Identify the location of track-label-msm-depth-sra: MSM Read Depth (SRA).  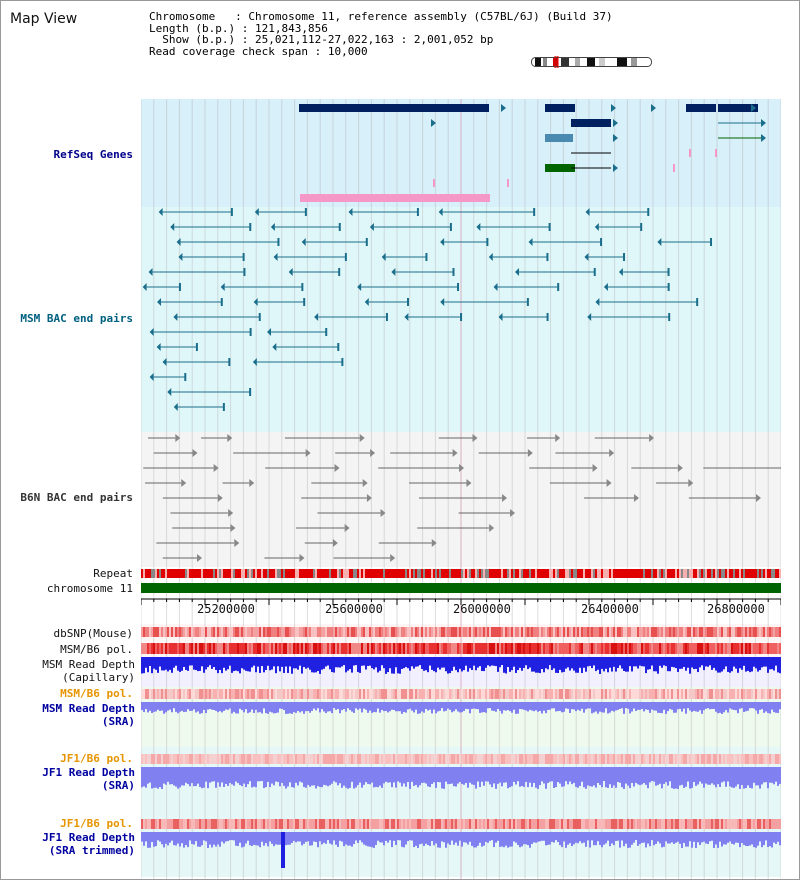
(68, 715).